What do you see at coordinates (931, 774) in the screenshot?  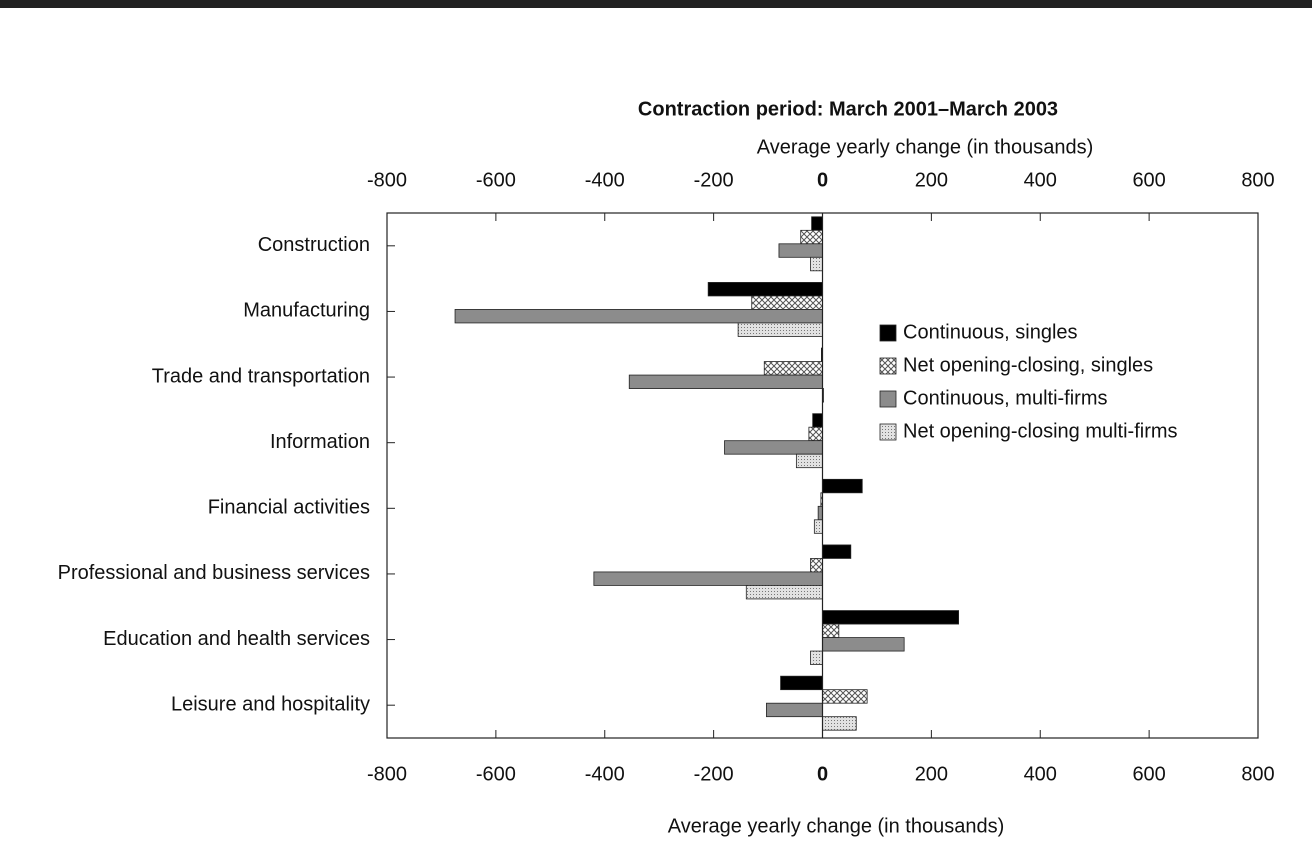 I see `x-tick-label: 200` at bounding box center [931, 774].